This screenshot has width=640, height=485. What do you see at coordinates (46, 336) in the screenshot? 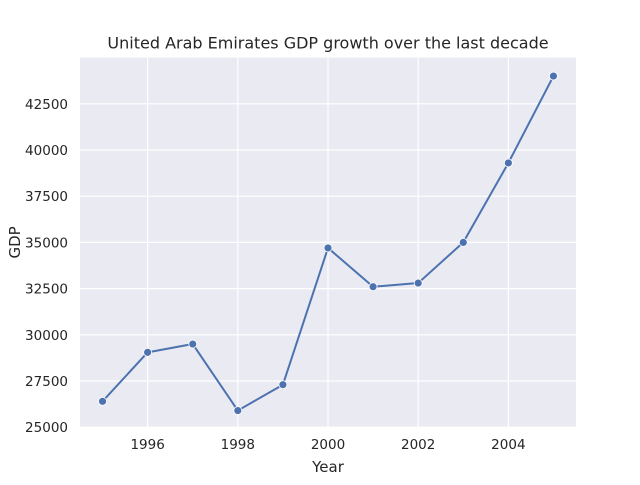
I see `y-tick-label: 30000` at bounding box center [46, 336].